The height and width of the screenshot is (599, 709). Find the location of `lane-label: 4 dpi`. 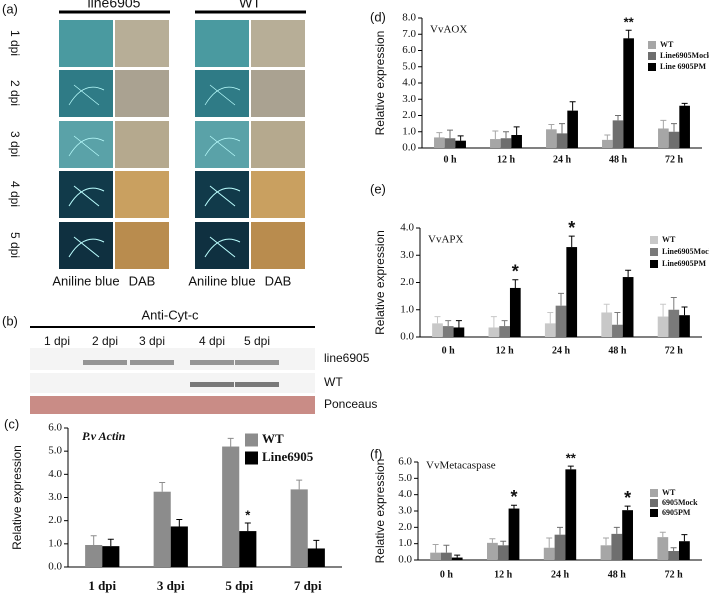

lane-label: 4 dpi is located at coordinates (212, 341).